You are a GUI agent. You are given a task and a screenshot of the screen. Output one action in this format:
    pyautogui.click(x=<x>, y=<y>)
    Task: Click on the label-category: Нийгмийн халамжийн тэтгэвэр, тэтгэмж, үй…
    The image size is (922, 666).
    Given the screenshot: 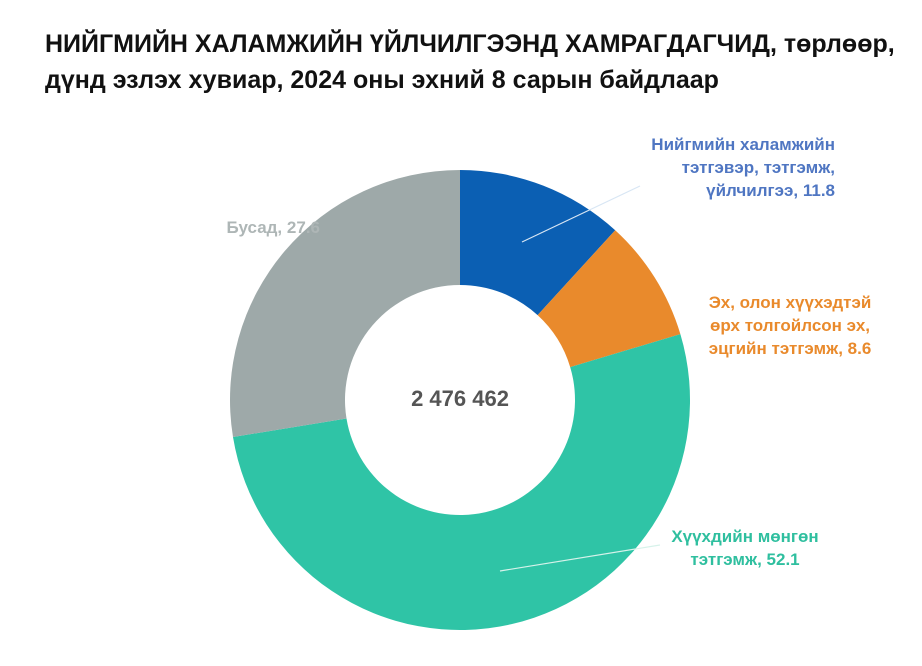 What is the action you would take?
    pyautogui.click(x=743, y=167)
    